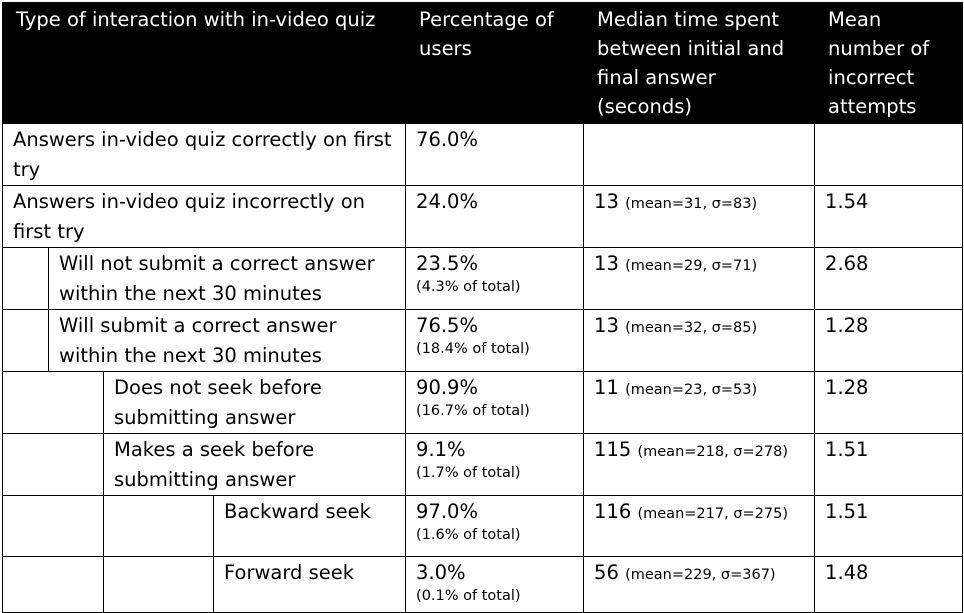 Image resolution: width=964 pixels, height=613 pixels. Describe the element at coordinates (254, 402) in the screenshot. I see `row-label: Does not seek before submitting answer` at that location.